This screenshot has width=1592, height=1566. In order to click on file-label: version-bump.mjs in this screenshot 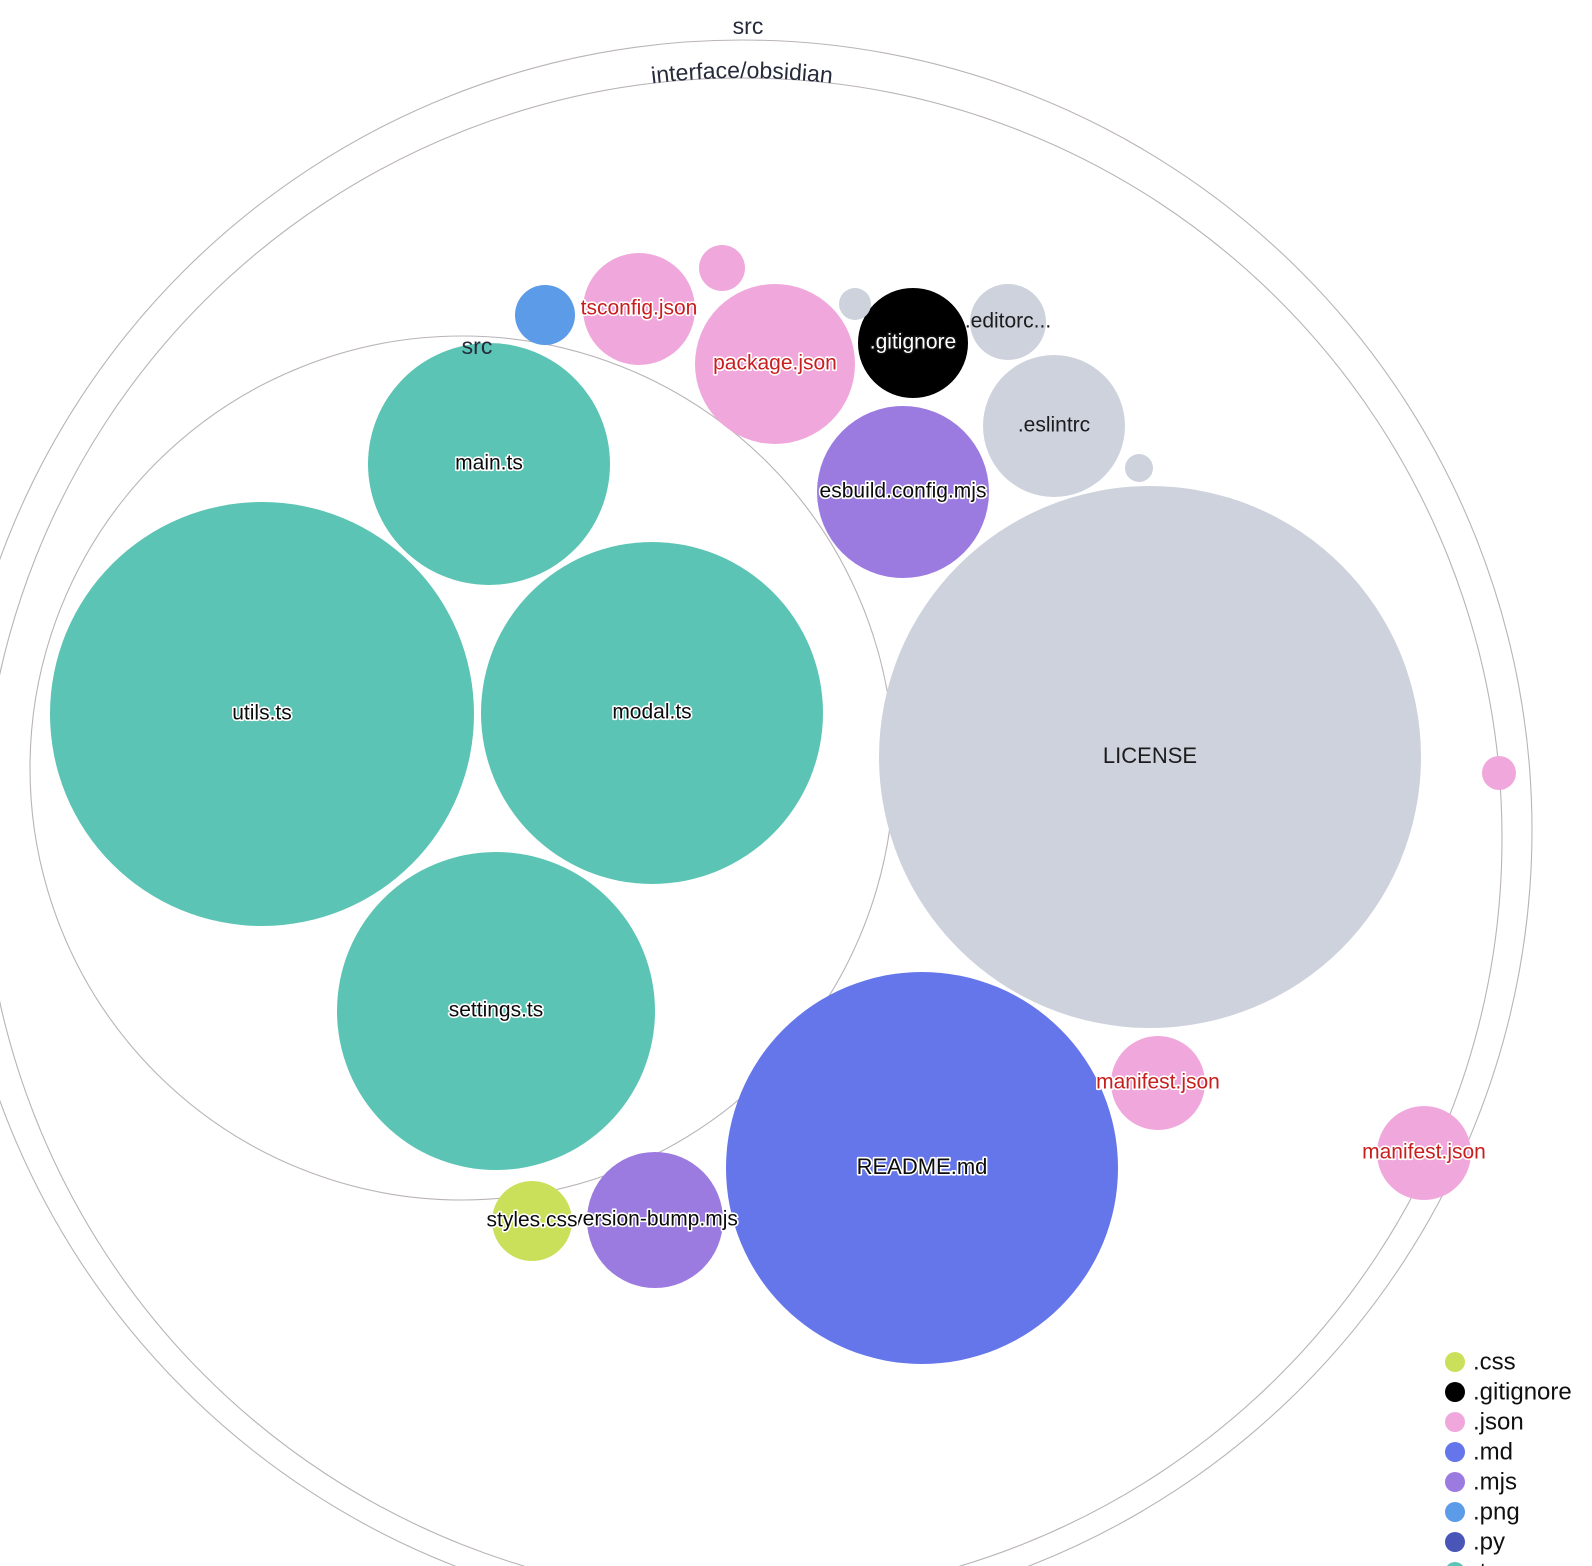, I will do `click(655, 1219)`.